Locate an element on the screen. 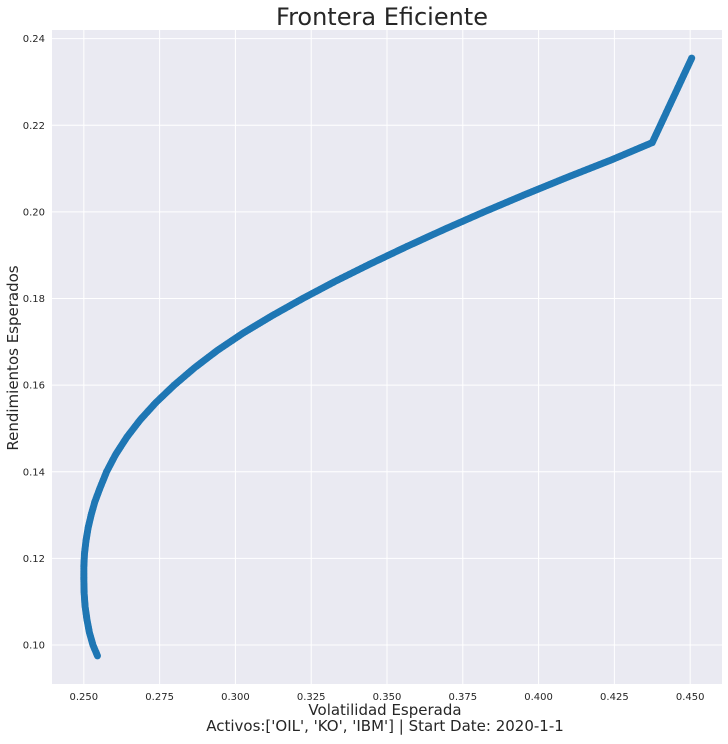  y-tick-label: 0.12 is located at coordinates (34, 559).